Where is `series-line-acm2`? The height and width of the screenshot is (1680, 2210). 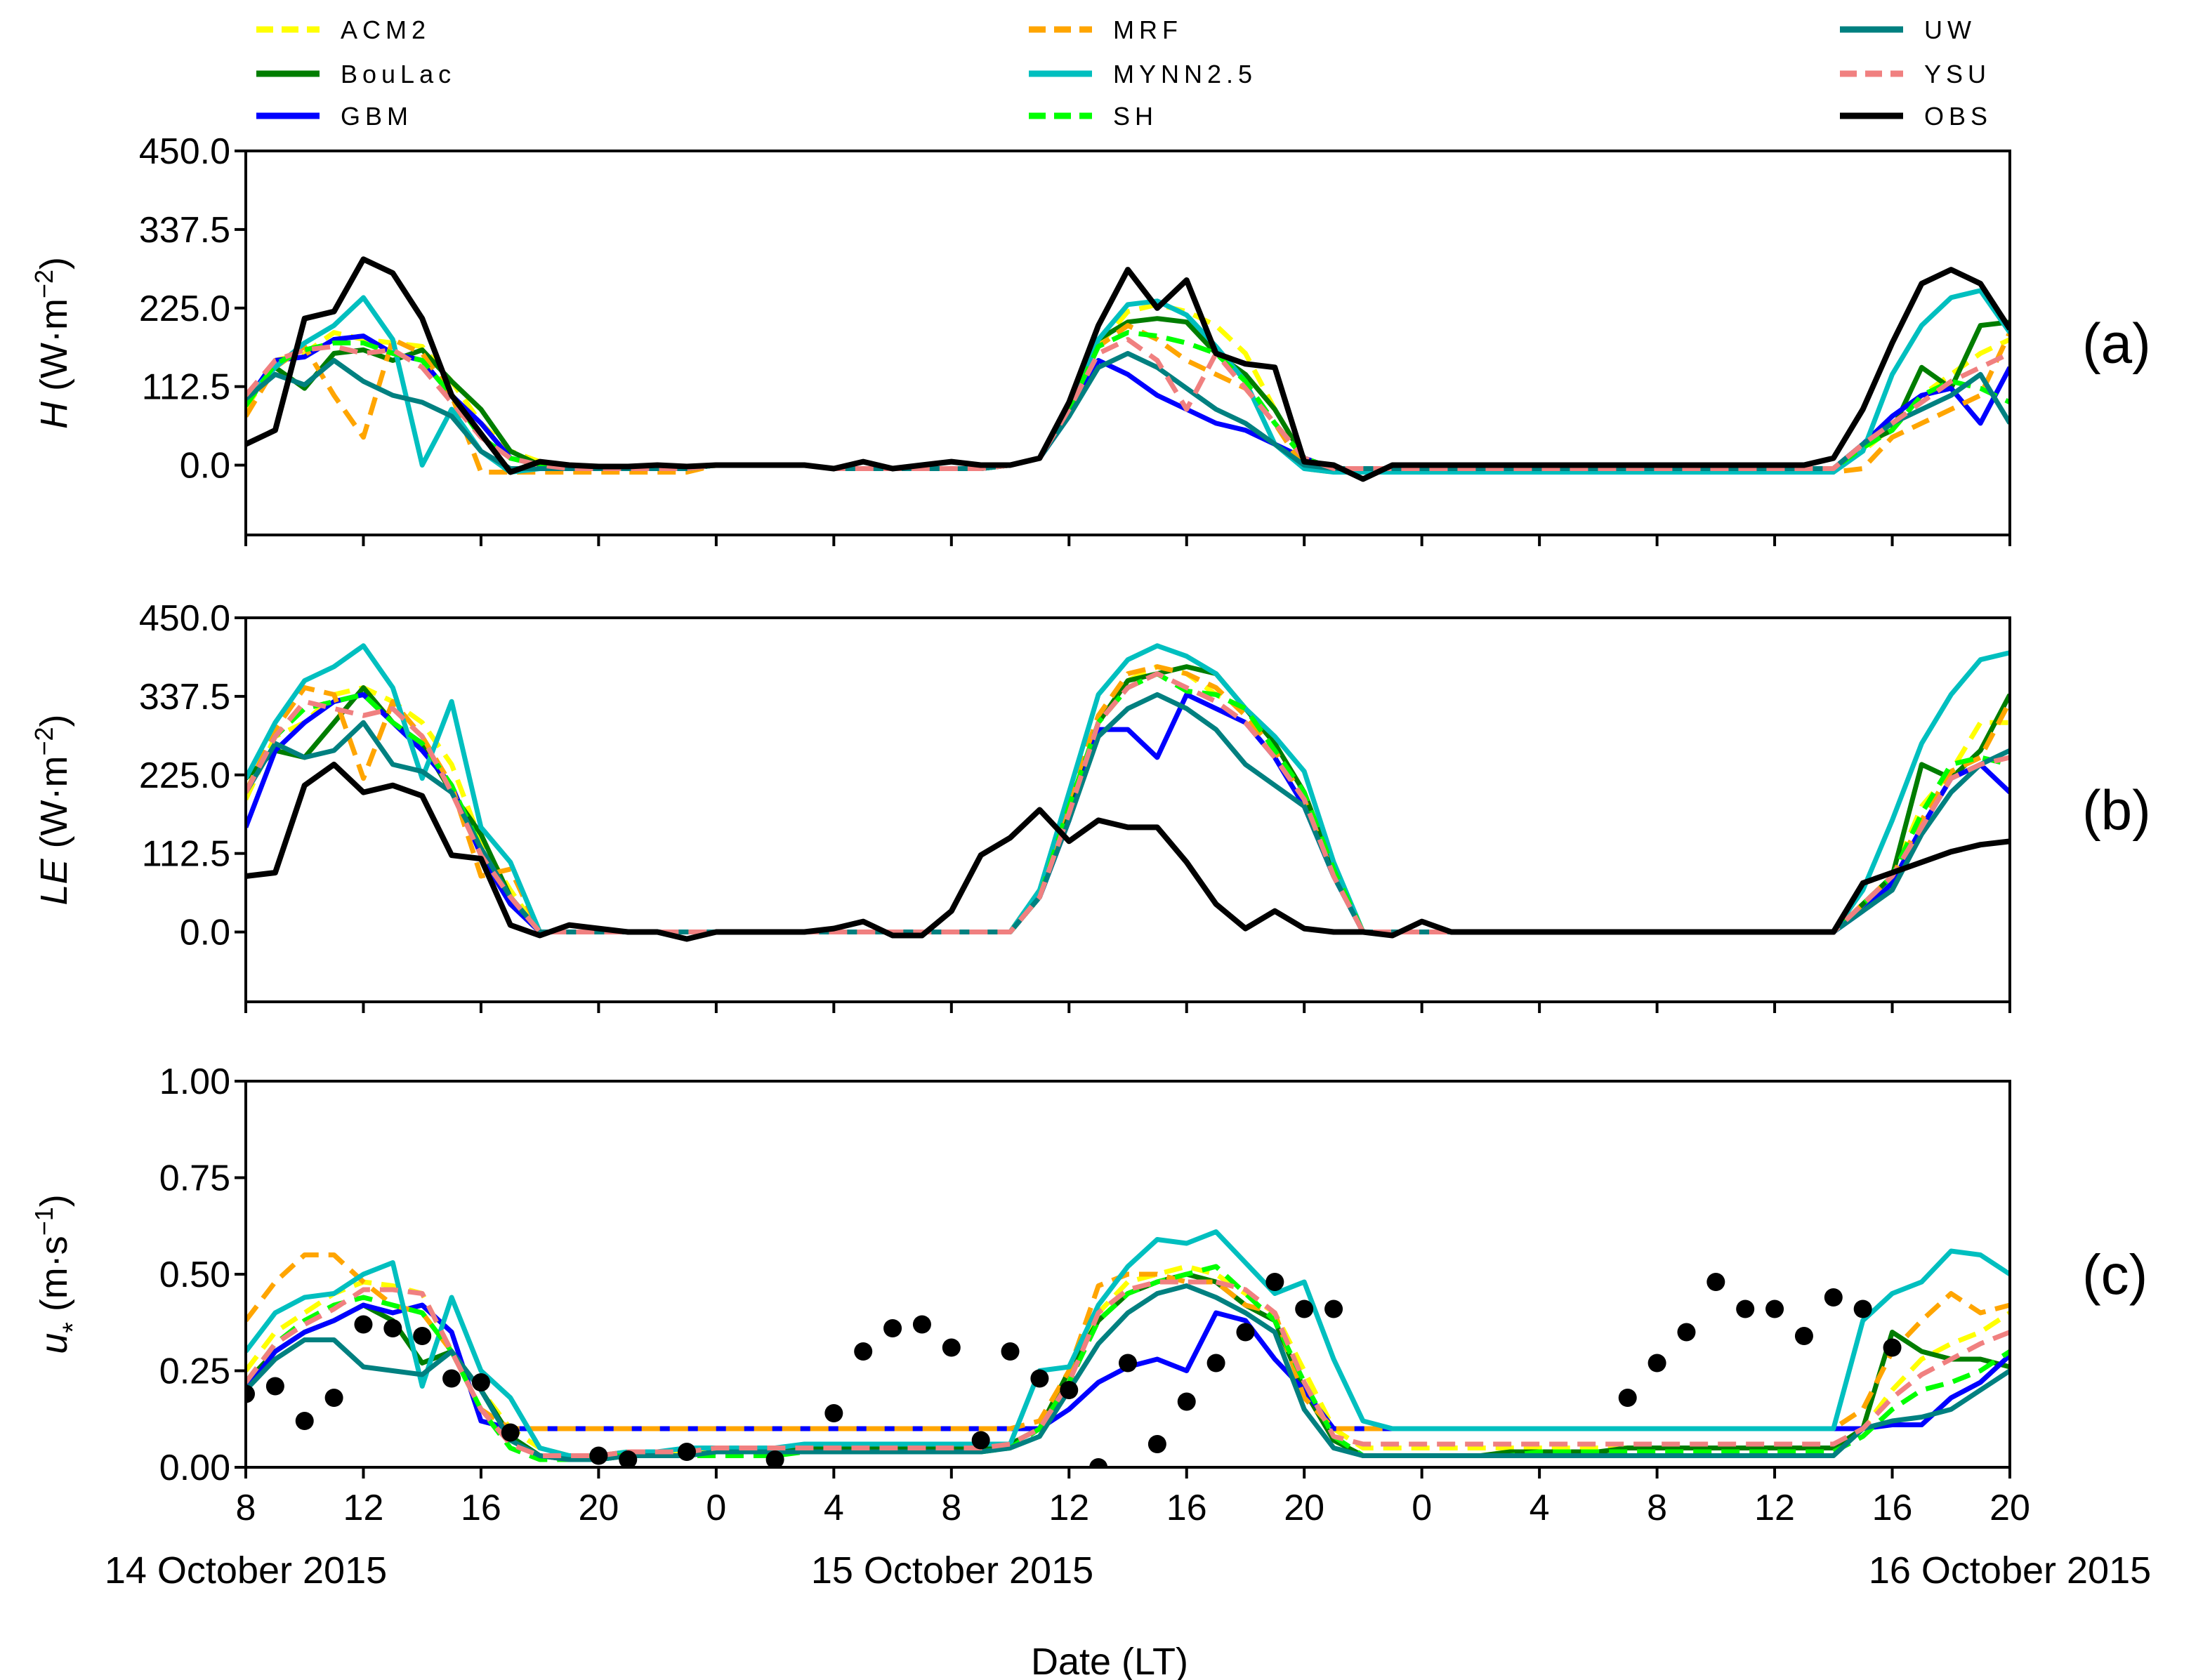 series-line-acm2 is located at coordinates (1128, 386).